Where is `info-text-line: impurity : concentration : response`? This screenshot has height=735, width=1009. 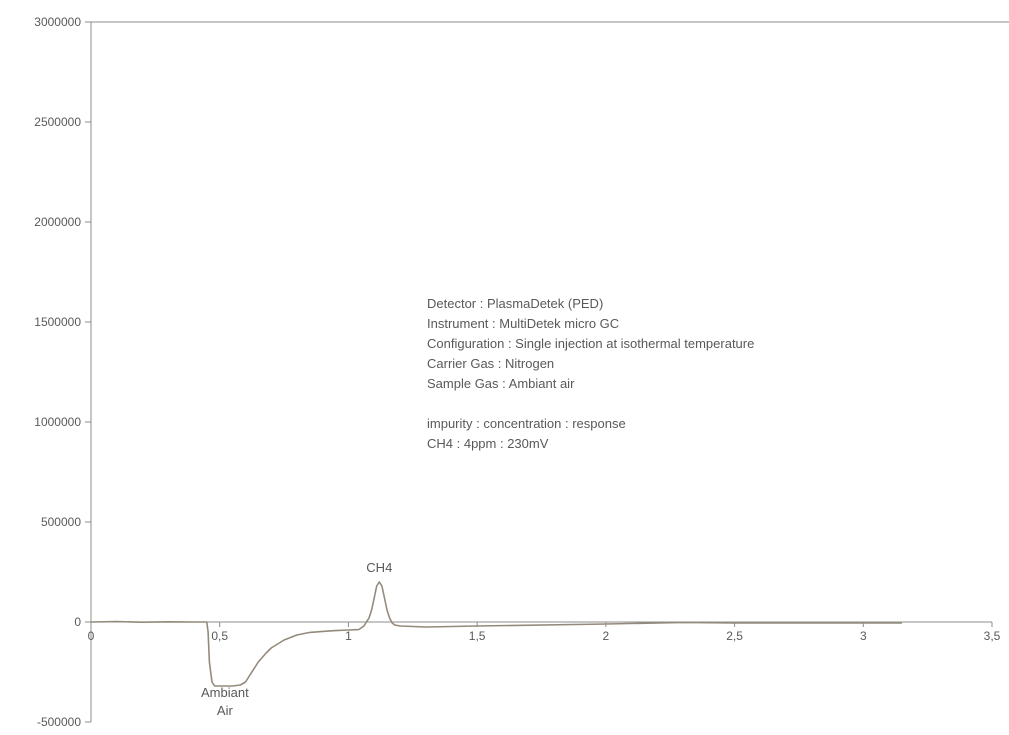 info-text-line: impurity : concentration : response is located at coordinates (526, 423).